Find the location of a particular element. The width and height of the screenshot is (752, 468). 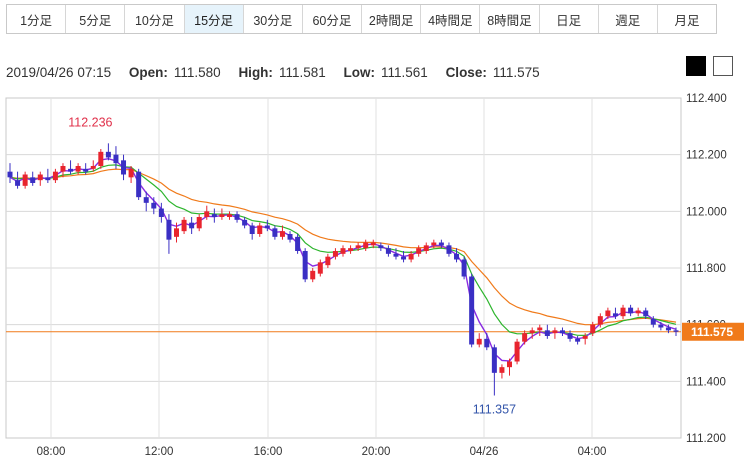

low-annotation: 111.357 is located at coordinates (494, 410).